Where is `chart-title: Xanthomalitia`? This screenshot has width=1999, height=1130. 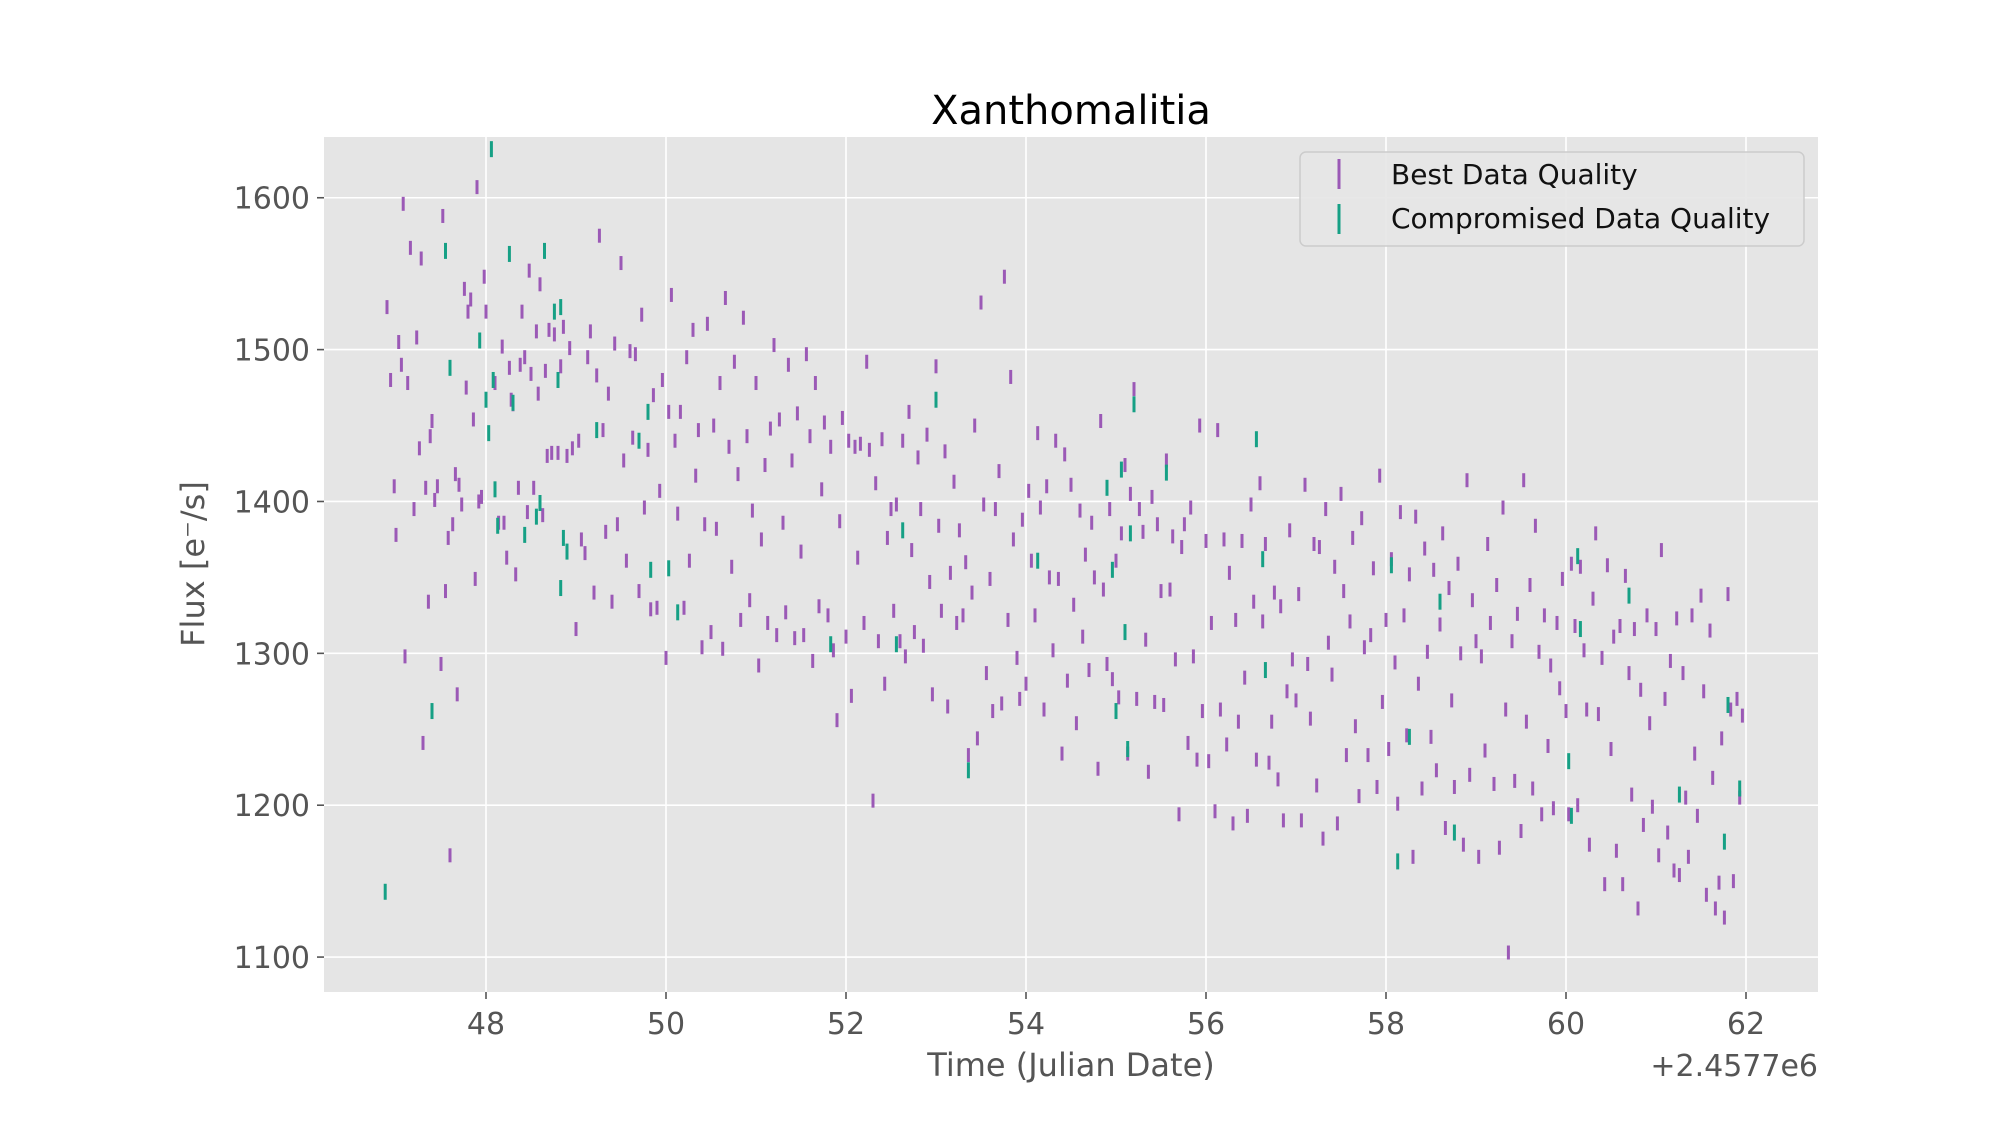
chart-title: Xanthomalitia is located at coordinates (1071, 111).